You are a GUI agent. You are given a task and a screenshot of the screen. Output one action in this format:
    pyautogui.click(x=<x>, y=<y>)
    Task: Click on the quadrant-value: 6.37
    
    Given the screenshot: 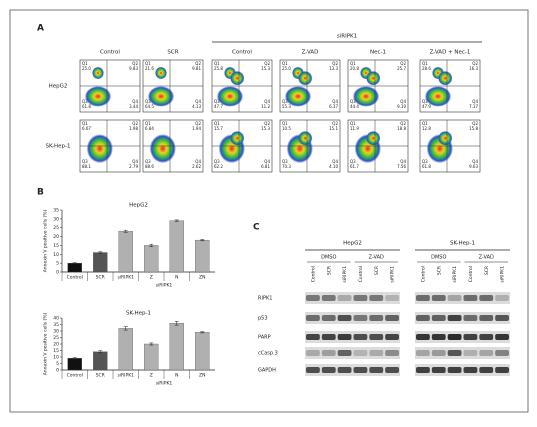 What is the action you would take?
    pyautogui.click(x=333, y=106)
    